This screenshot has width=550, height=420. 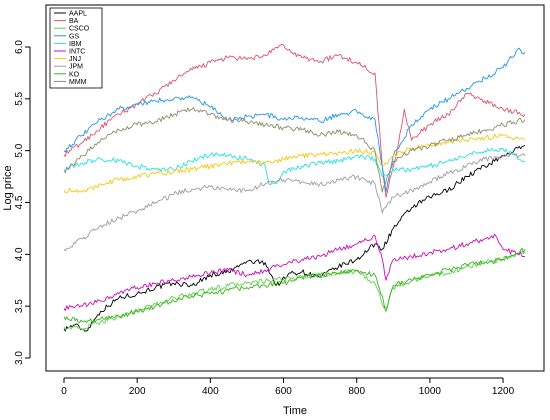 What do you see at coordinates (503, 391) in the screenshot?
I see `x-tick-label: 1200` at bounding box center [503, 391].